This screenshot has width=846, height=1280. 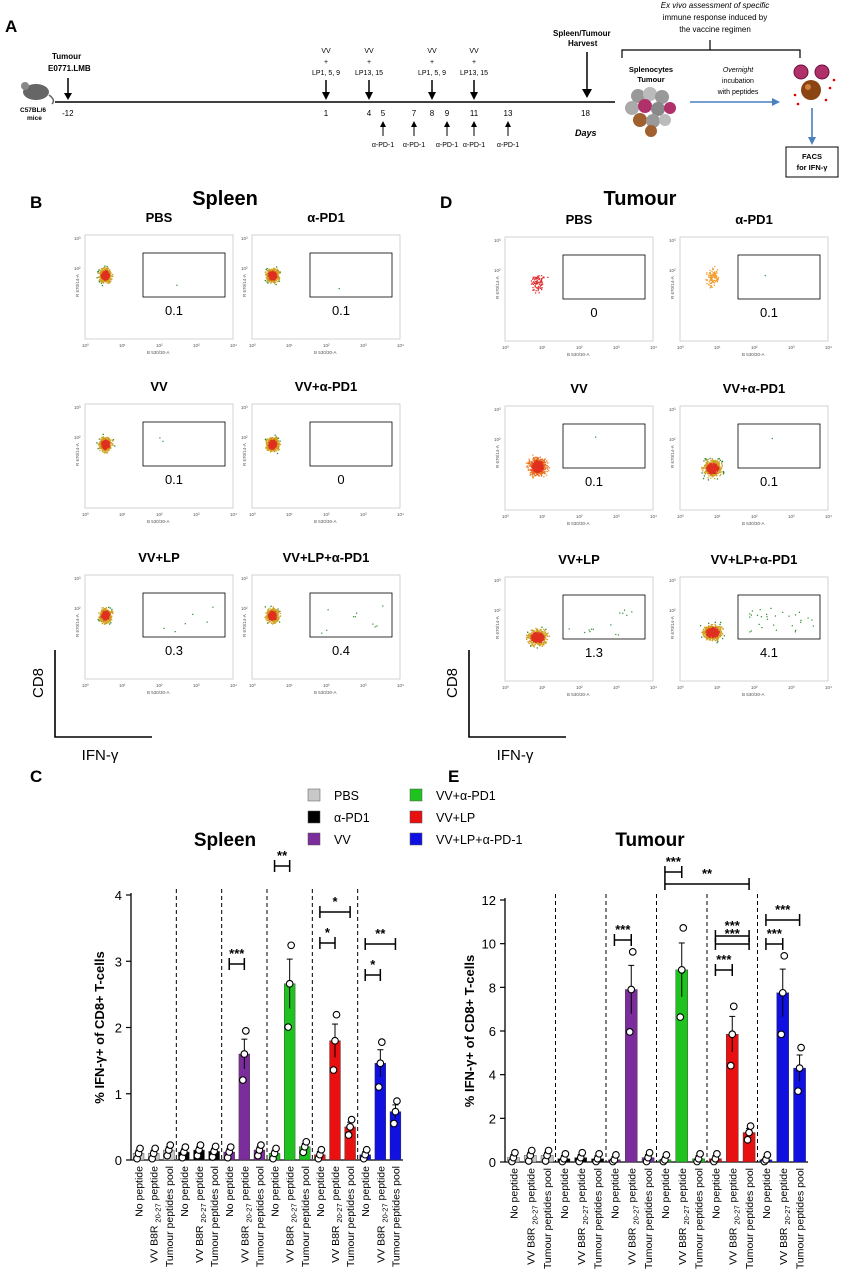 I want to click on tumour-gate-value-4: 1.3, so click(x=594, y=652).